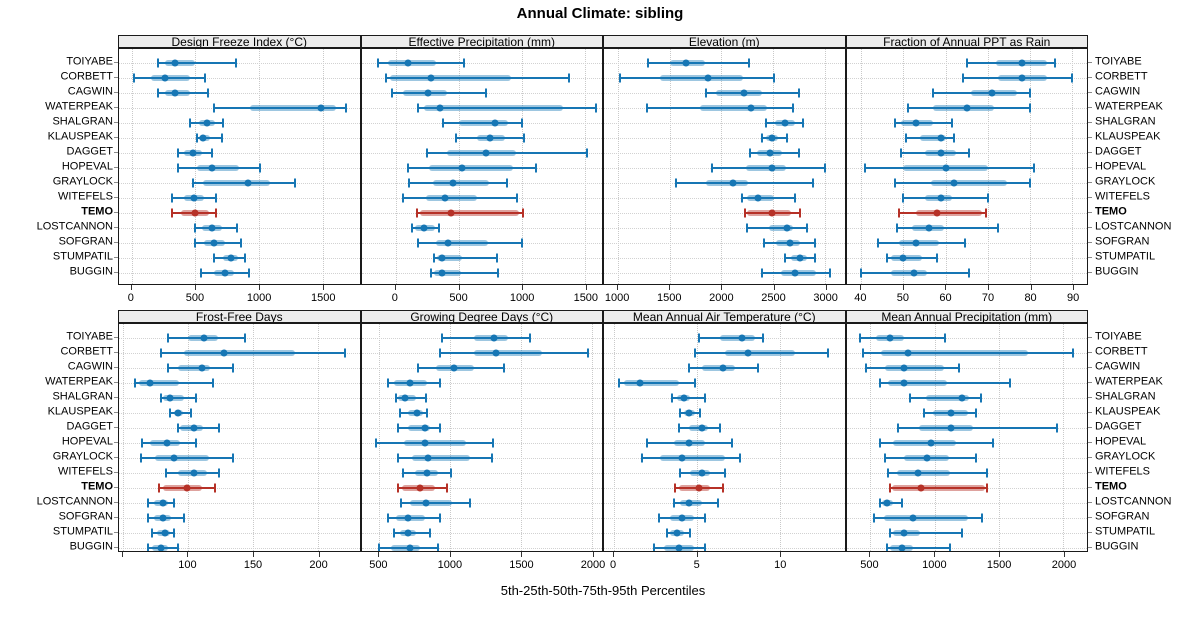  Describe the element at coordinates (1111, 486) in the screenshot. I see `station-label-right: TEMO` at that location.